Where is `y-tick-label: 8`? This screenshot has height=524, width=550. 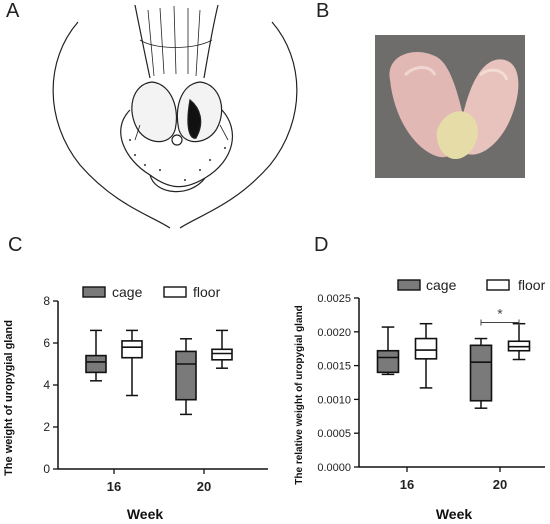
y-tick-label: 8 is located at coordinates (46, 301).